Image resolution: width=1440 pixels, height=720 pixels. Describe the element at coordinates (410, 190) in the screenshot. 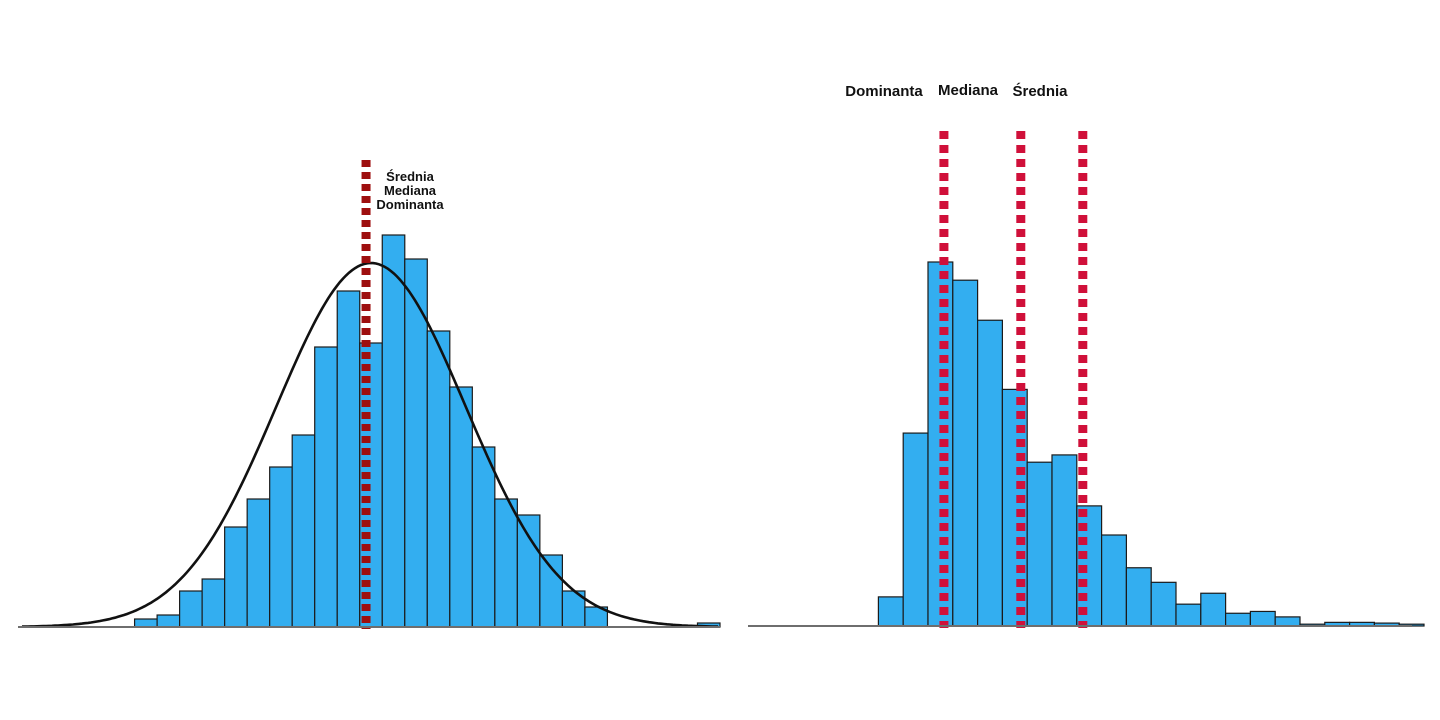

I see `label-mediana-left: Mediana` at that location.